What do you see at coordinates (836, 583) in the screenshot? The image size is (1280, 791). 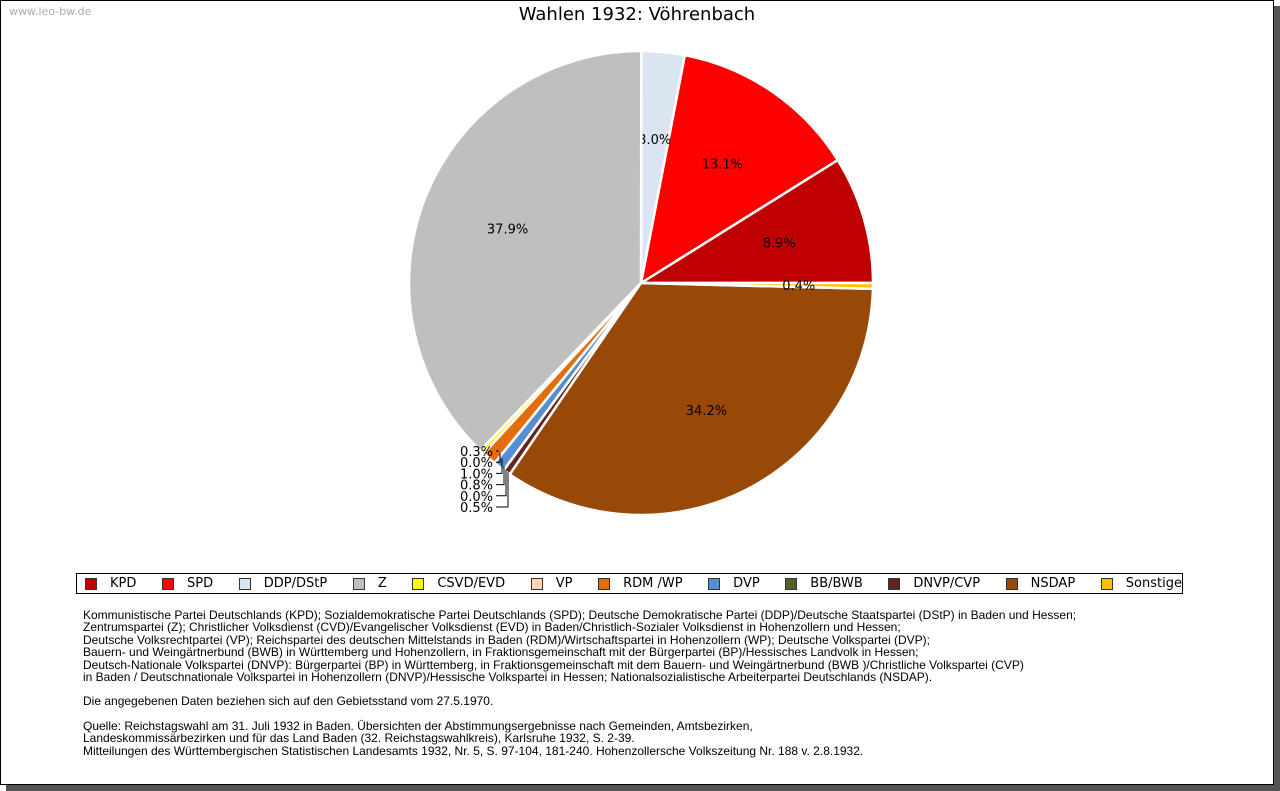 I see `legend-label: BB/BWB` at bounding box center [836, 583].